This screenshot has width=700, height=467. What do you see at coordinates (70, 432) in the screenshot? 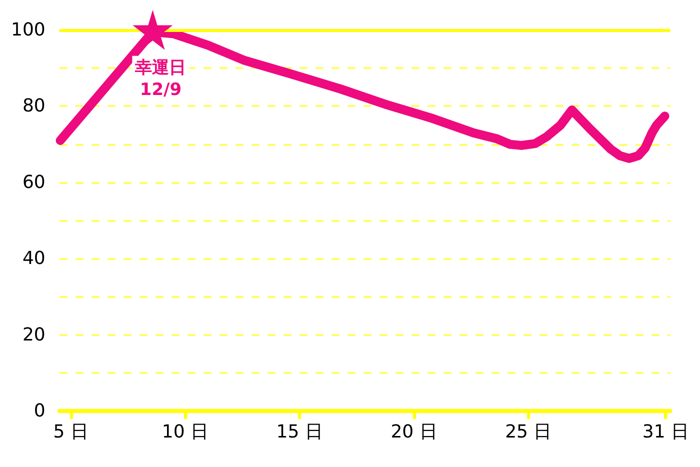
I see `x-tick-label: 5 日` at bounding box center [70, 432].